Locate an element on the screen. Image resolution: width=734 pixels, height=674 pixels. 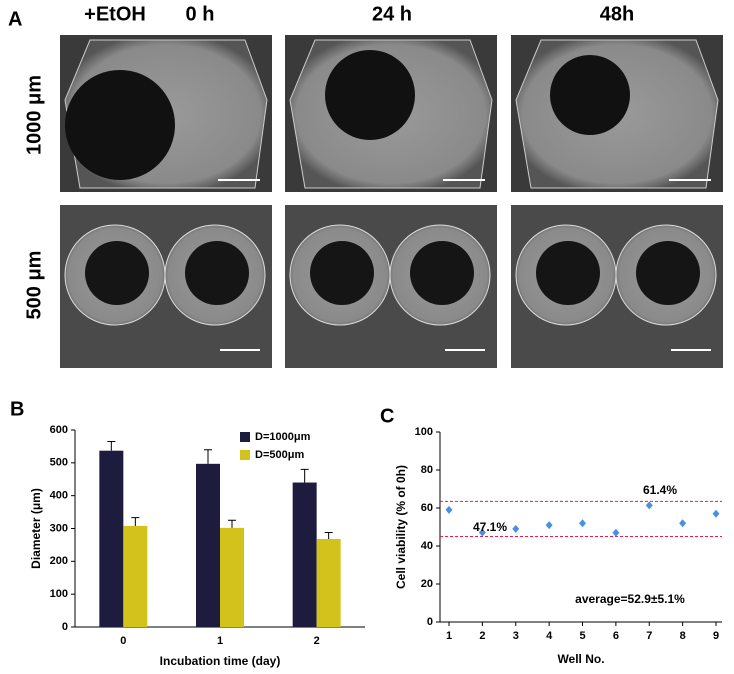
x-tick-label: 3 is located at coordinates (516, 636).